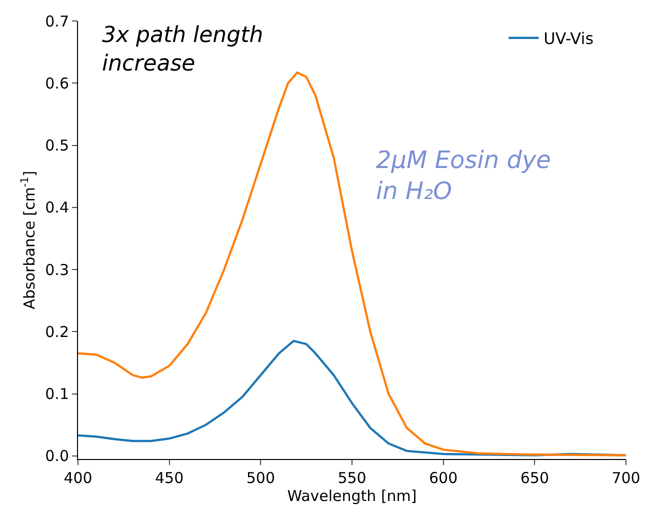 The height and width of the screenshot is (514, 652). Describe the element at coordinates (57, 456) in the screenshot. I see `y-tick-label: 0.0` at that location.